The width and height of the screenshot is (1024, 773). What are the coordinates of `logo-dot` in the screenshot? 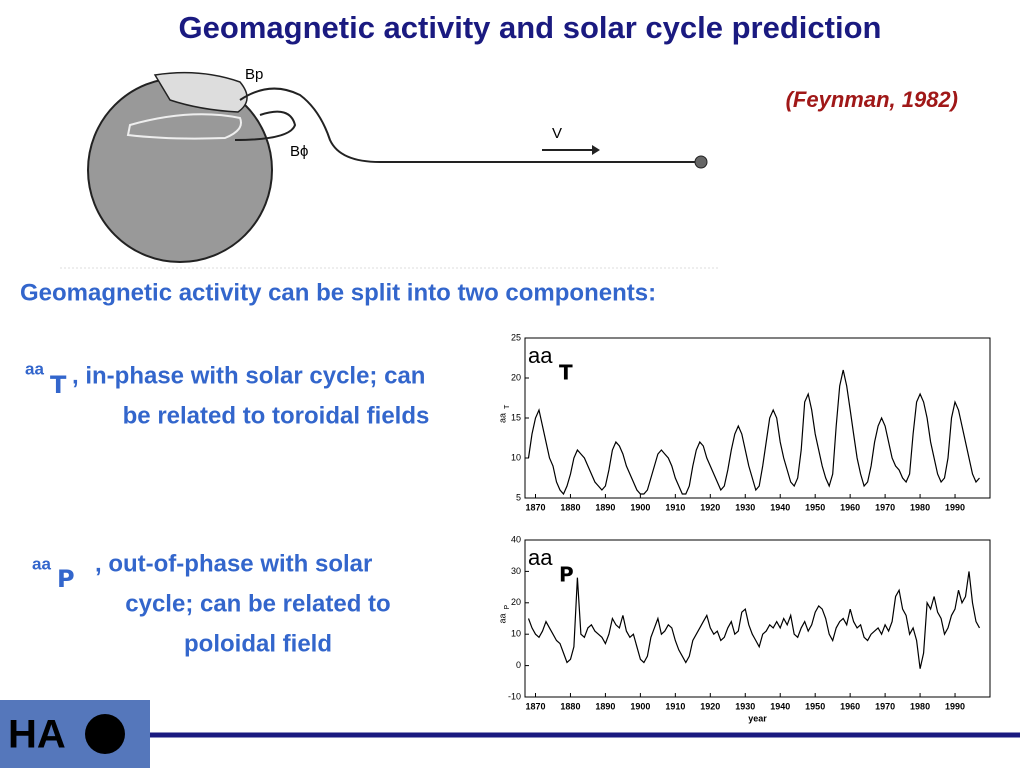 It's located at (105, 734).